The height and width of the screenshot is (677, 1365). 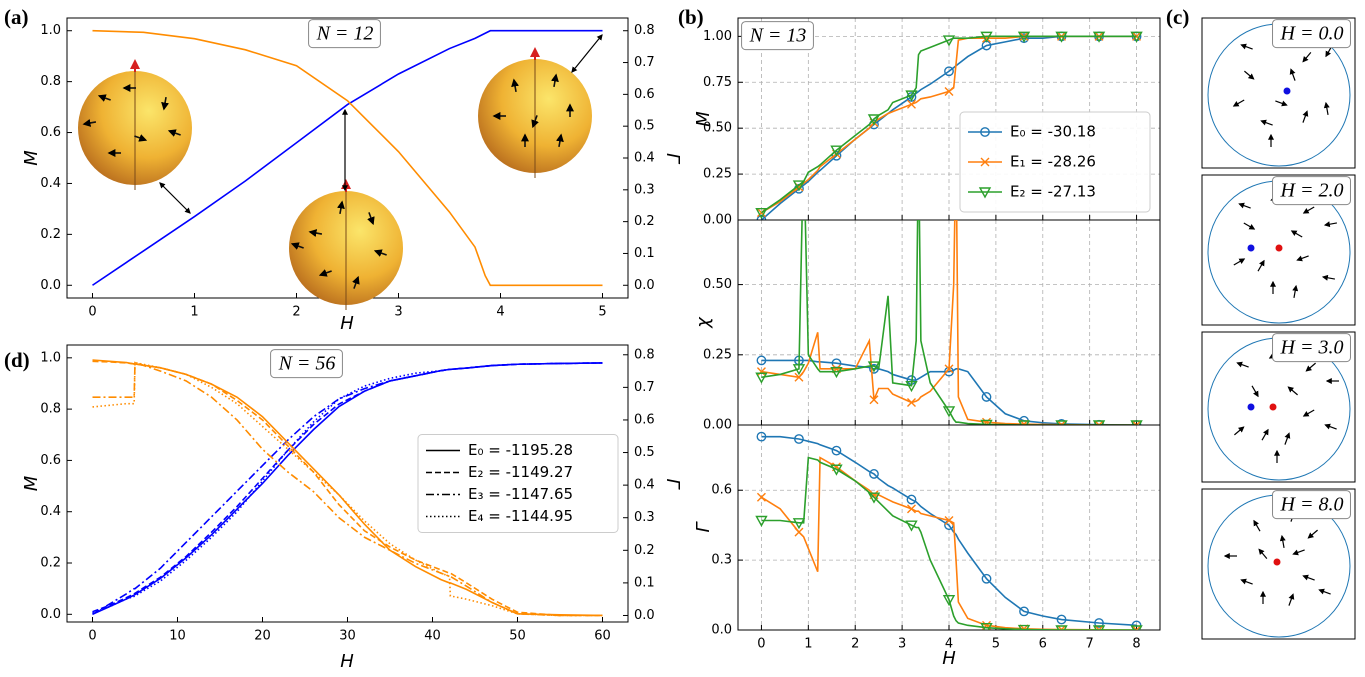 I want to click on y2-tick-label: 0.4, so click(x=644, y=158).